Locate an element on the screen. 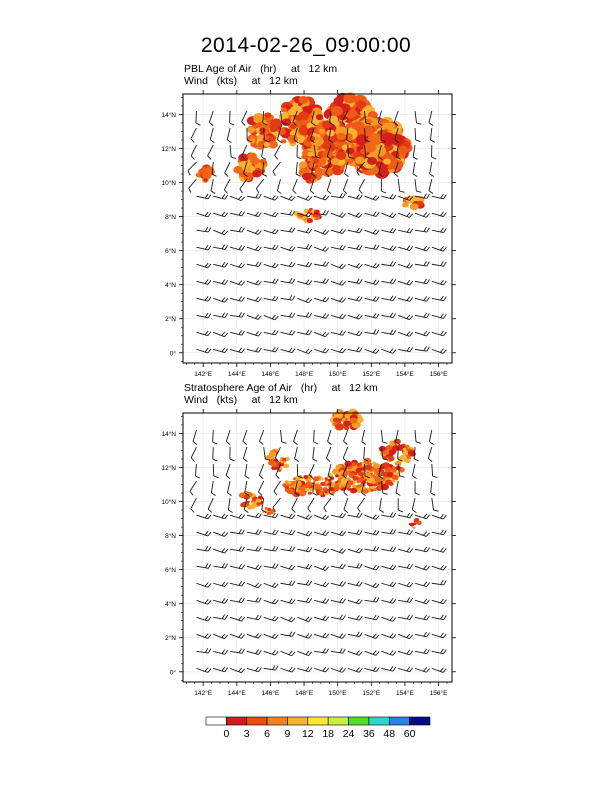 The image size is (612, 792). panel1-title-line2: Wind (kts) at 12 km is located at coordinates (241, 81).